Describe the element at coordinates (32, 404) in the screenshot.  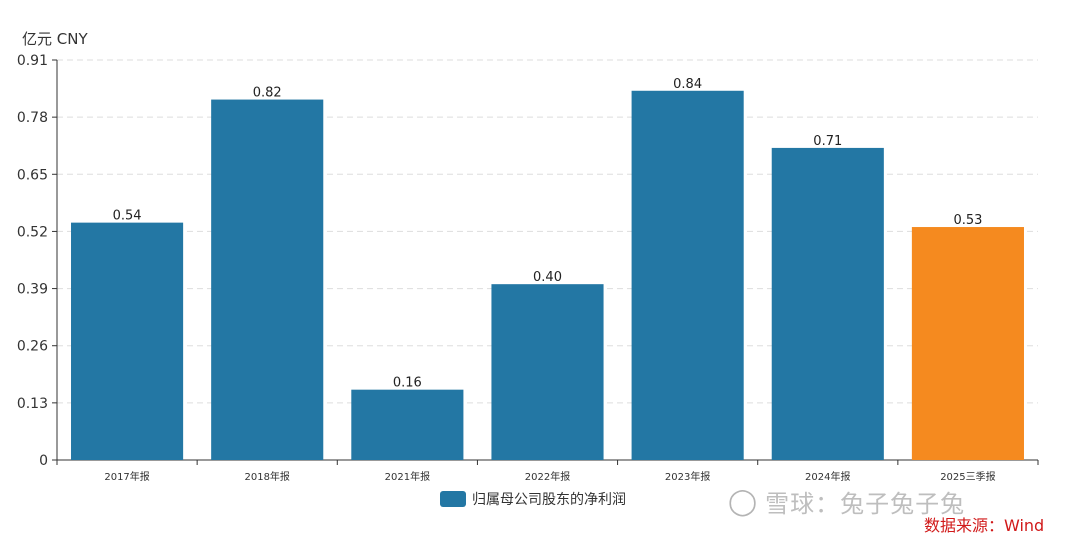
I see `y-tick-label: 0.13` at that location.